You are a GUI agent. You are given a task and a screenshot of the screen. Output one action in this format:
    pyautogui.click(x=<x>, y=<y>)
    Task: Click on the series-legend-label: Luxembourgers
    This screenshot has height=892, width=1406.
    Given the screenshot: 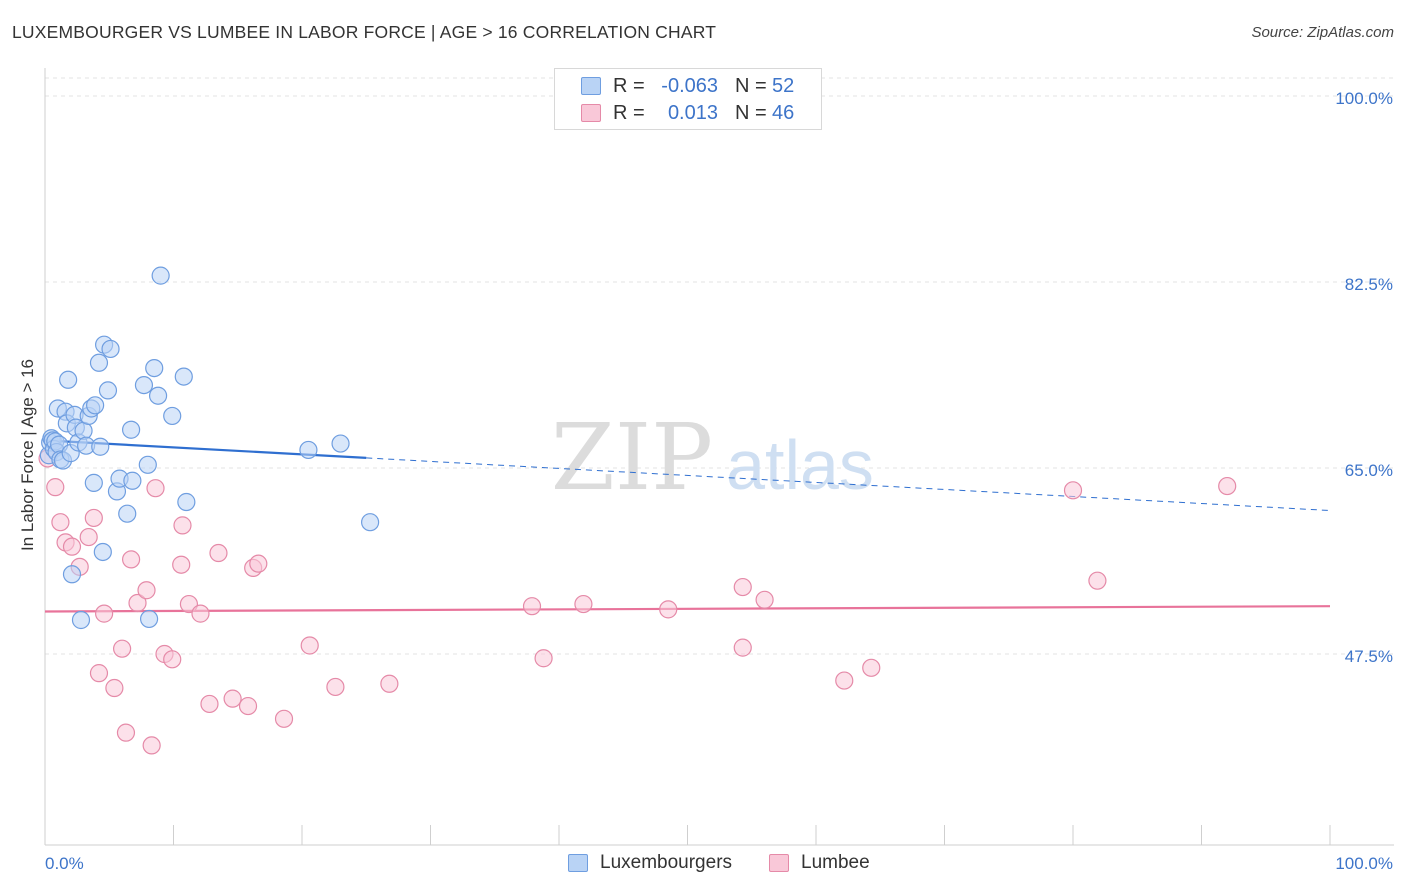 What is the action you would take?
    pyautogui.click(x=666, y=862)
    